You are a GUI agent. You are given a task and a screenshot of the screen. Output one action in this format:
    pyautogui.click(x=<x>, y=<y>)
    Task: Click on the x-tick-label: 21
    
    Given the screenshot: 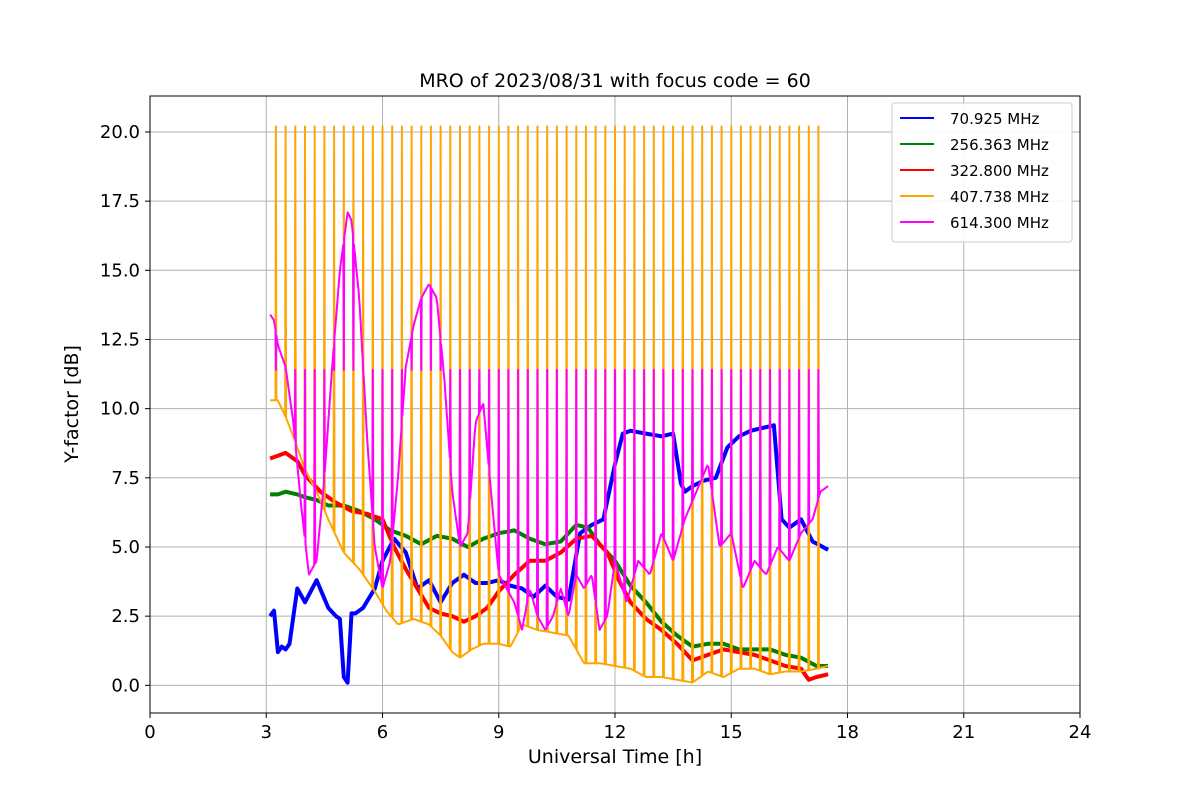 What is the action you would take?
    pyautogui.click(x=963, y=732)
    